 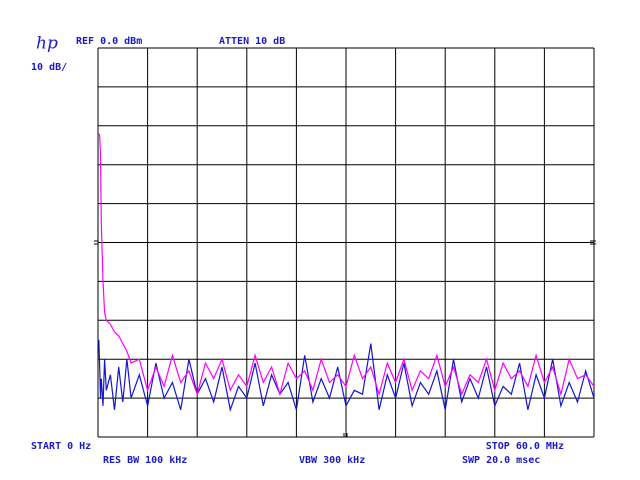 What do you see at coordinates (332, 460) in the screenshot?
I see `vbw: VBW 300 kHz` at bounding box center [332, 460].